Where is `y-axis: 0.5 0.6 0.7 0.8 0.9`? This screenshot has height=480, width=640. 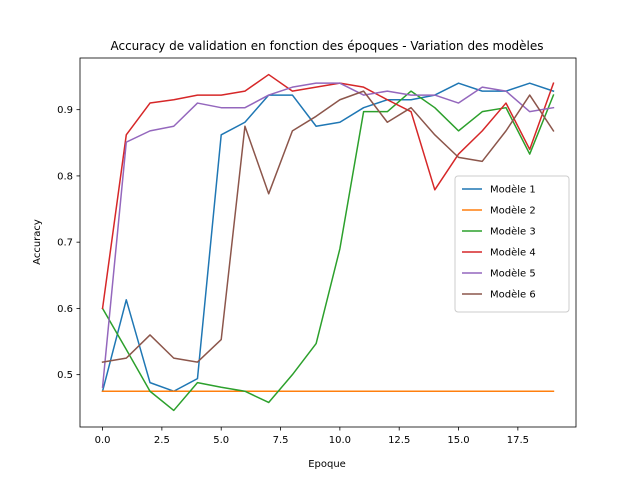
y-axis: 0.5 0.6 0.7 0.8 0.9 is located at coordinates (68, 243).